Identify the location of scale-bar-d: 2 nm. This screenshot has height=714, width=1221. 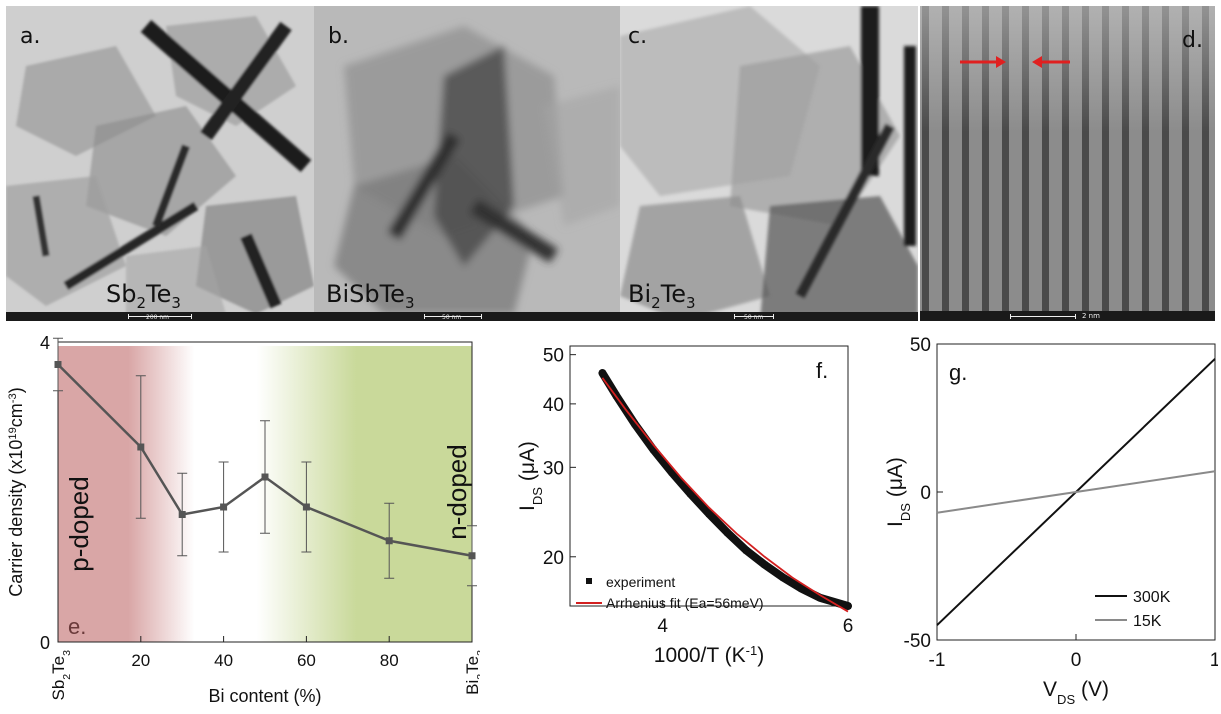
(1067, 316).